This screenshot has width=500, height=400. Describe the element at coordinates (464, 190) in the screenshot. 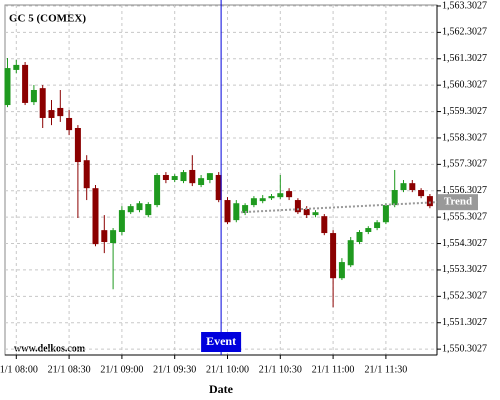

I see `y-tick-label: 1,556.3027` at that location.